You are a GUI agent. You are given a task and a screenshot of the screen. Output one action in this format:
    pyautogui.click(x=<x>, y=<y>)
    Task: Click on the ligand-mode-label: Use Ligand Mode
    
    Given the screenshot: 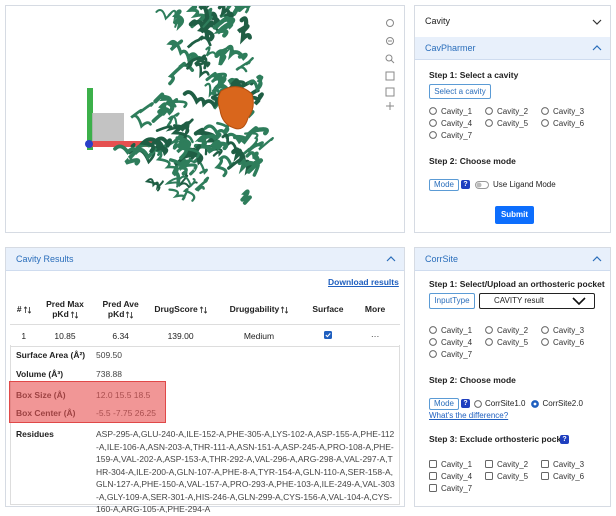 What is the action you would take?
    pyautogui.click(x=524, y=184)
    